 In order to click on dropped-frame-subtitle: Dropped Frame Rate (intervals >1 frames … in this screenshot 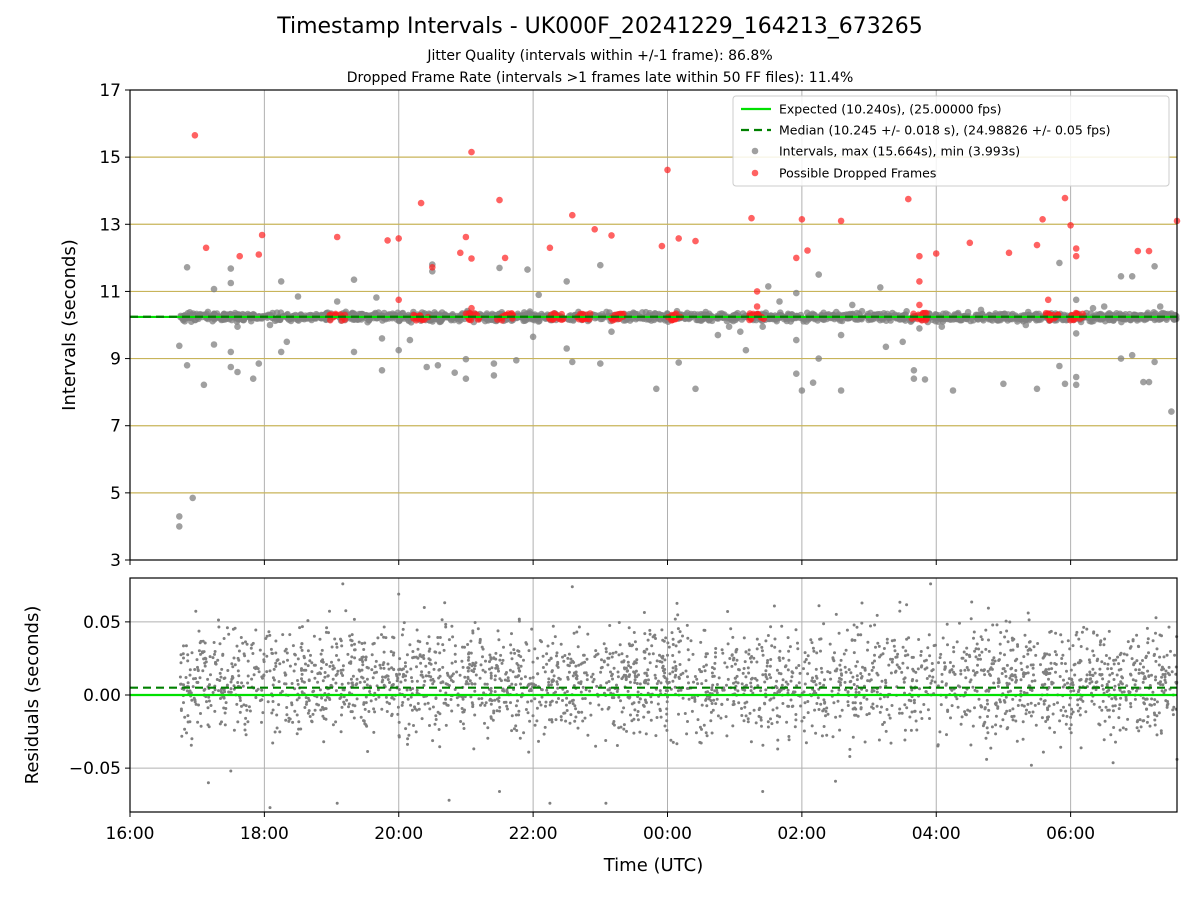, I will do `click(600, 78)`.